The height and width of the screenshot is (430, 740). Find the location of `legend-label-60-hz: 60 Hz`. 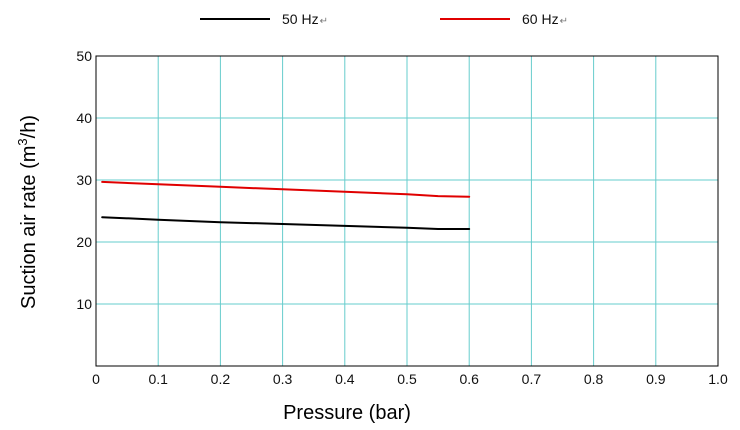

legend-label-60-hz: 60 Hz is located at coordinates (540, 19).